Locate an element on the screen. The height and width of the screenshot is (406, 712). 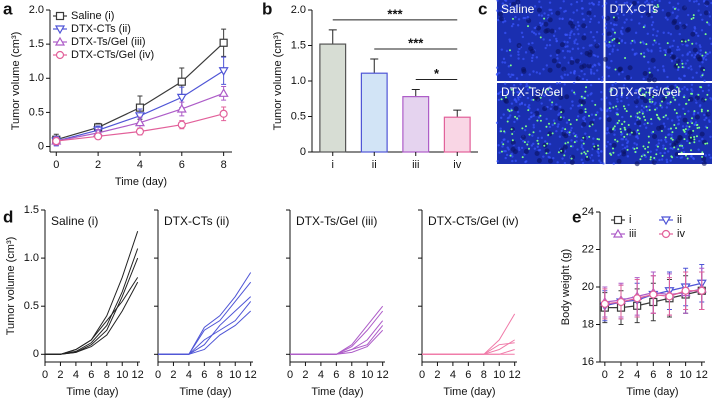
y-tick-label: 1.5 is located at coordinates (36, 44).